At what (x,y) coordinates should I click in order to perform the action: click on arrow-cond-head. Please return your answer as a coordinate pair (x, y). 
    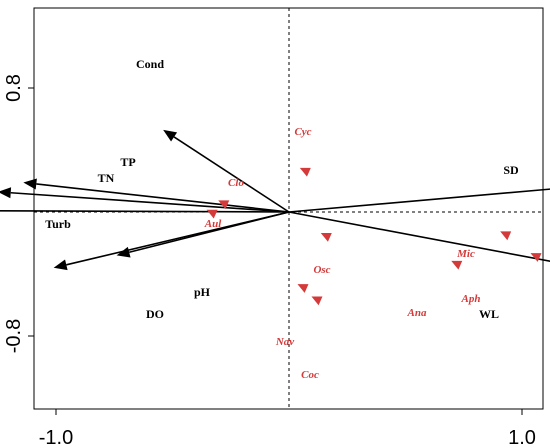
    Looking at the image, I should click on (170, 135).